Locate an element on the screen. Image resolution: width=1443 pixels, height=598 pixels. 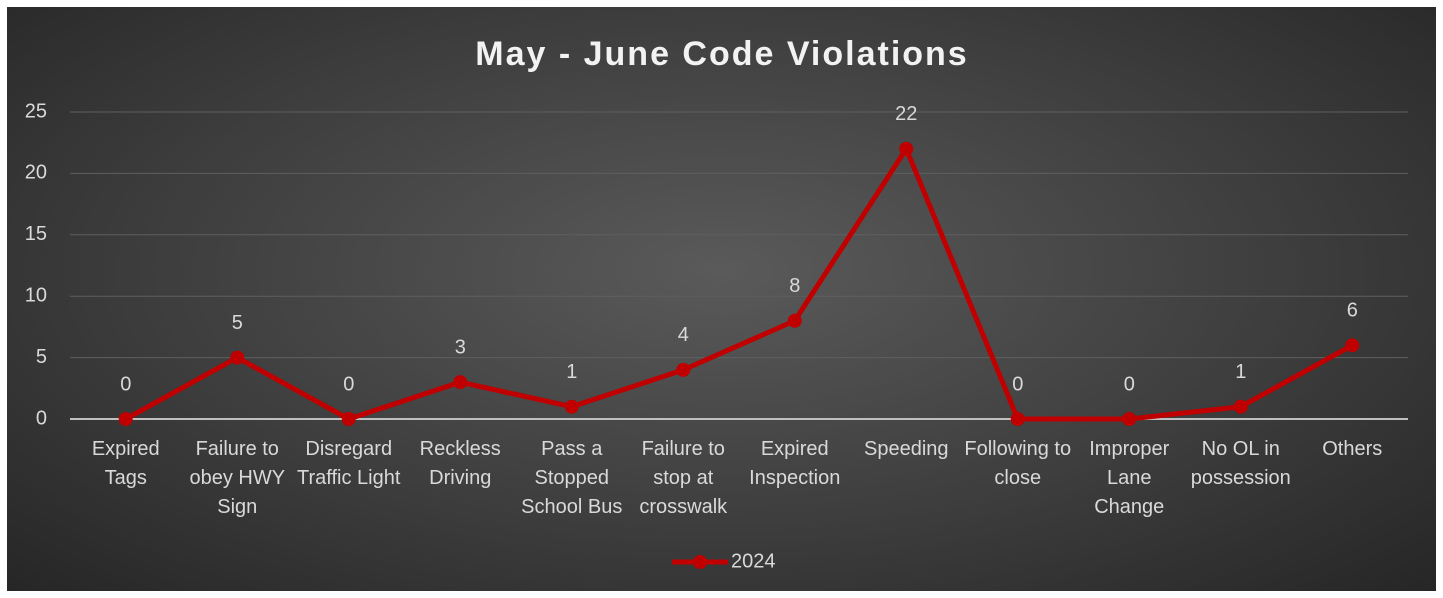
x-tick-label: Speeding is located at coordinates (906, 449).